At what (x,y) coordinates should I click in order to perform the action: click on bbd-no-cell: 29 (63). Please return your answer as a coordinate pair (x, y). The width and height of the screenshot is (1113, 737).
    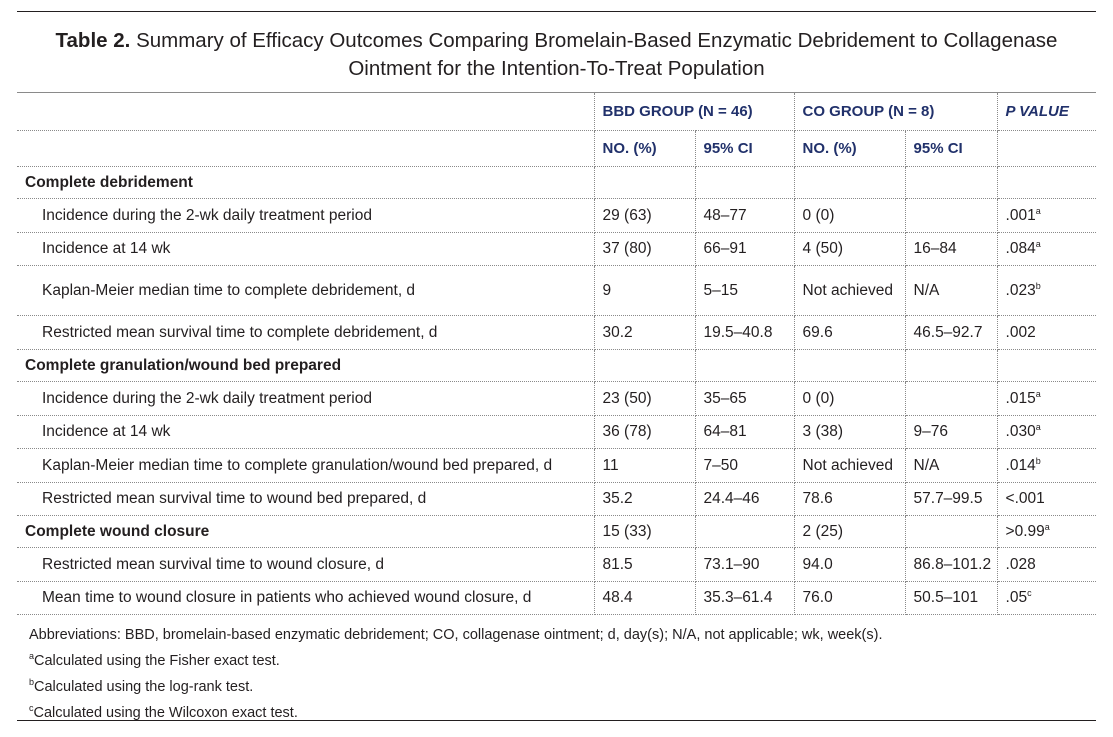
    Looking at the image, I should click on (644, 215).